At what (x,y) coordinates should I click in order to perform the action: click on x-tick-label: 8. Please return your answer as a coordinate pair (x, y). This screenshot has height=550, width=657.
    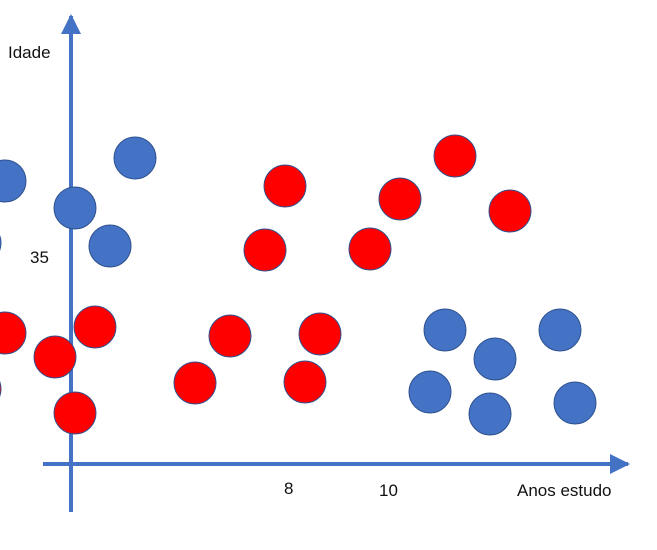
    Looking at the image, I should click on (288, 488).